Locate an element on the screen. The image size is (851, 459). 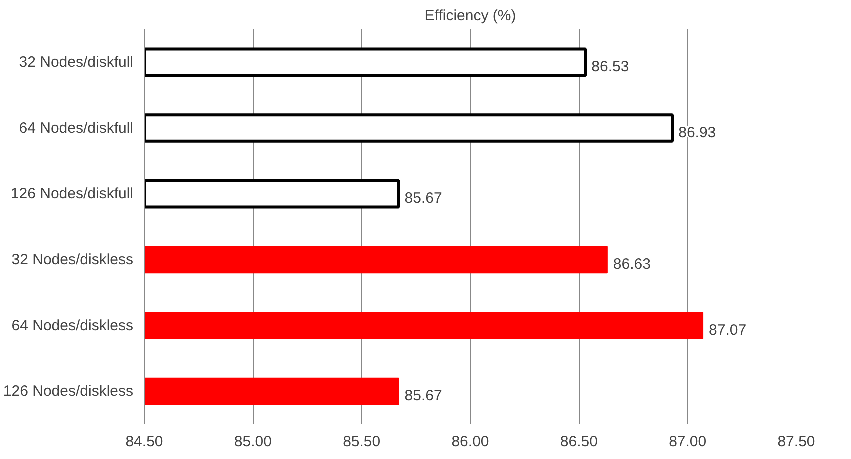
y-tick-label: 64 Nodes/diskfull is located at coordinates (76, 128).